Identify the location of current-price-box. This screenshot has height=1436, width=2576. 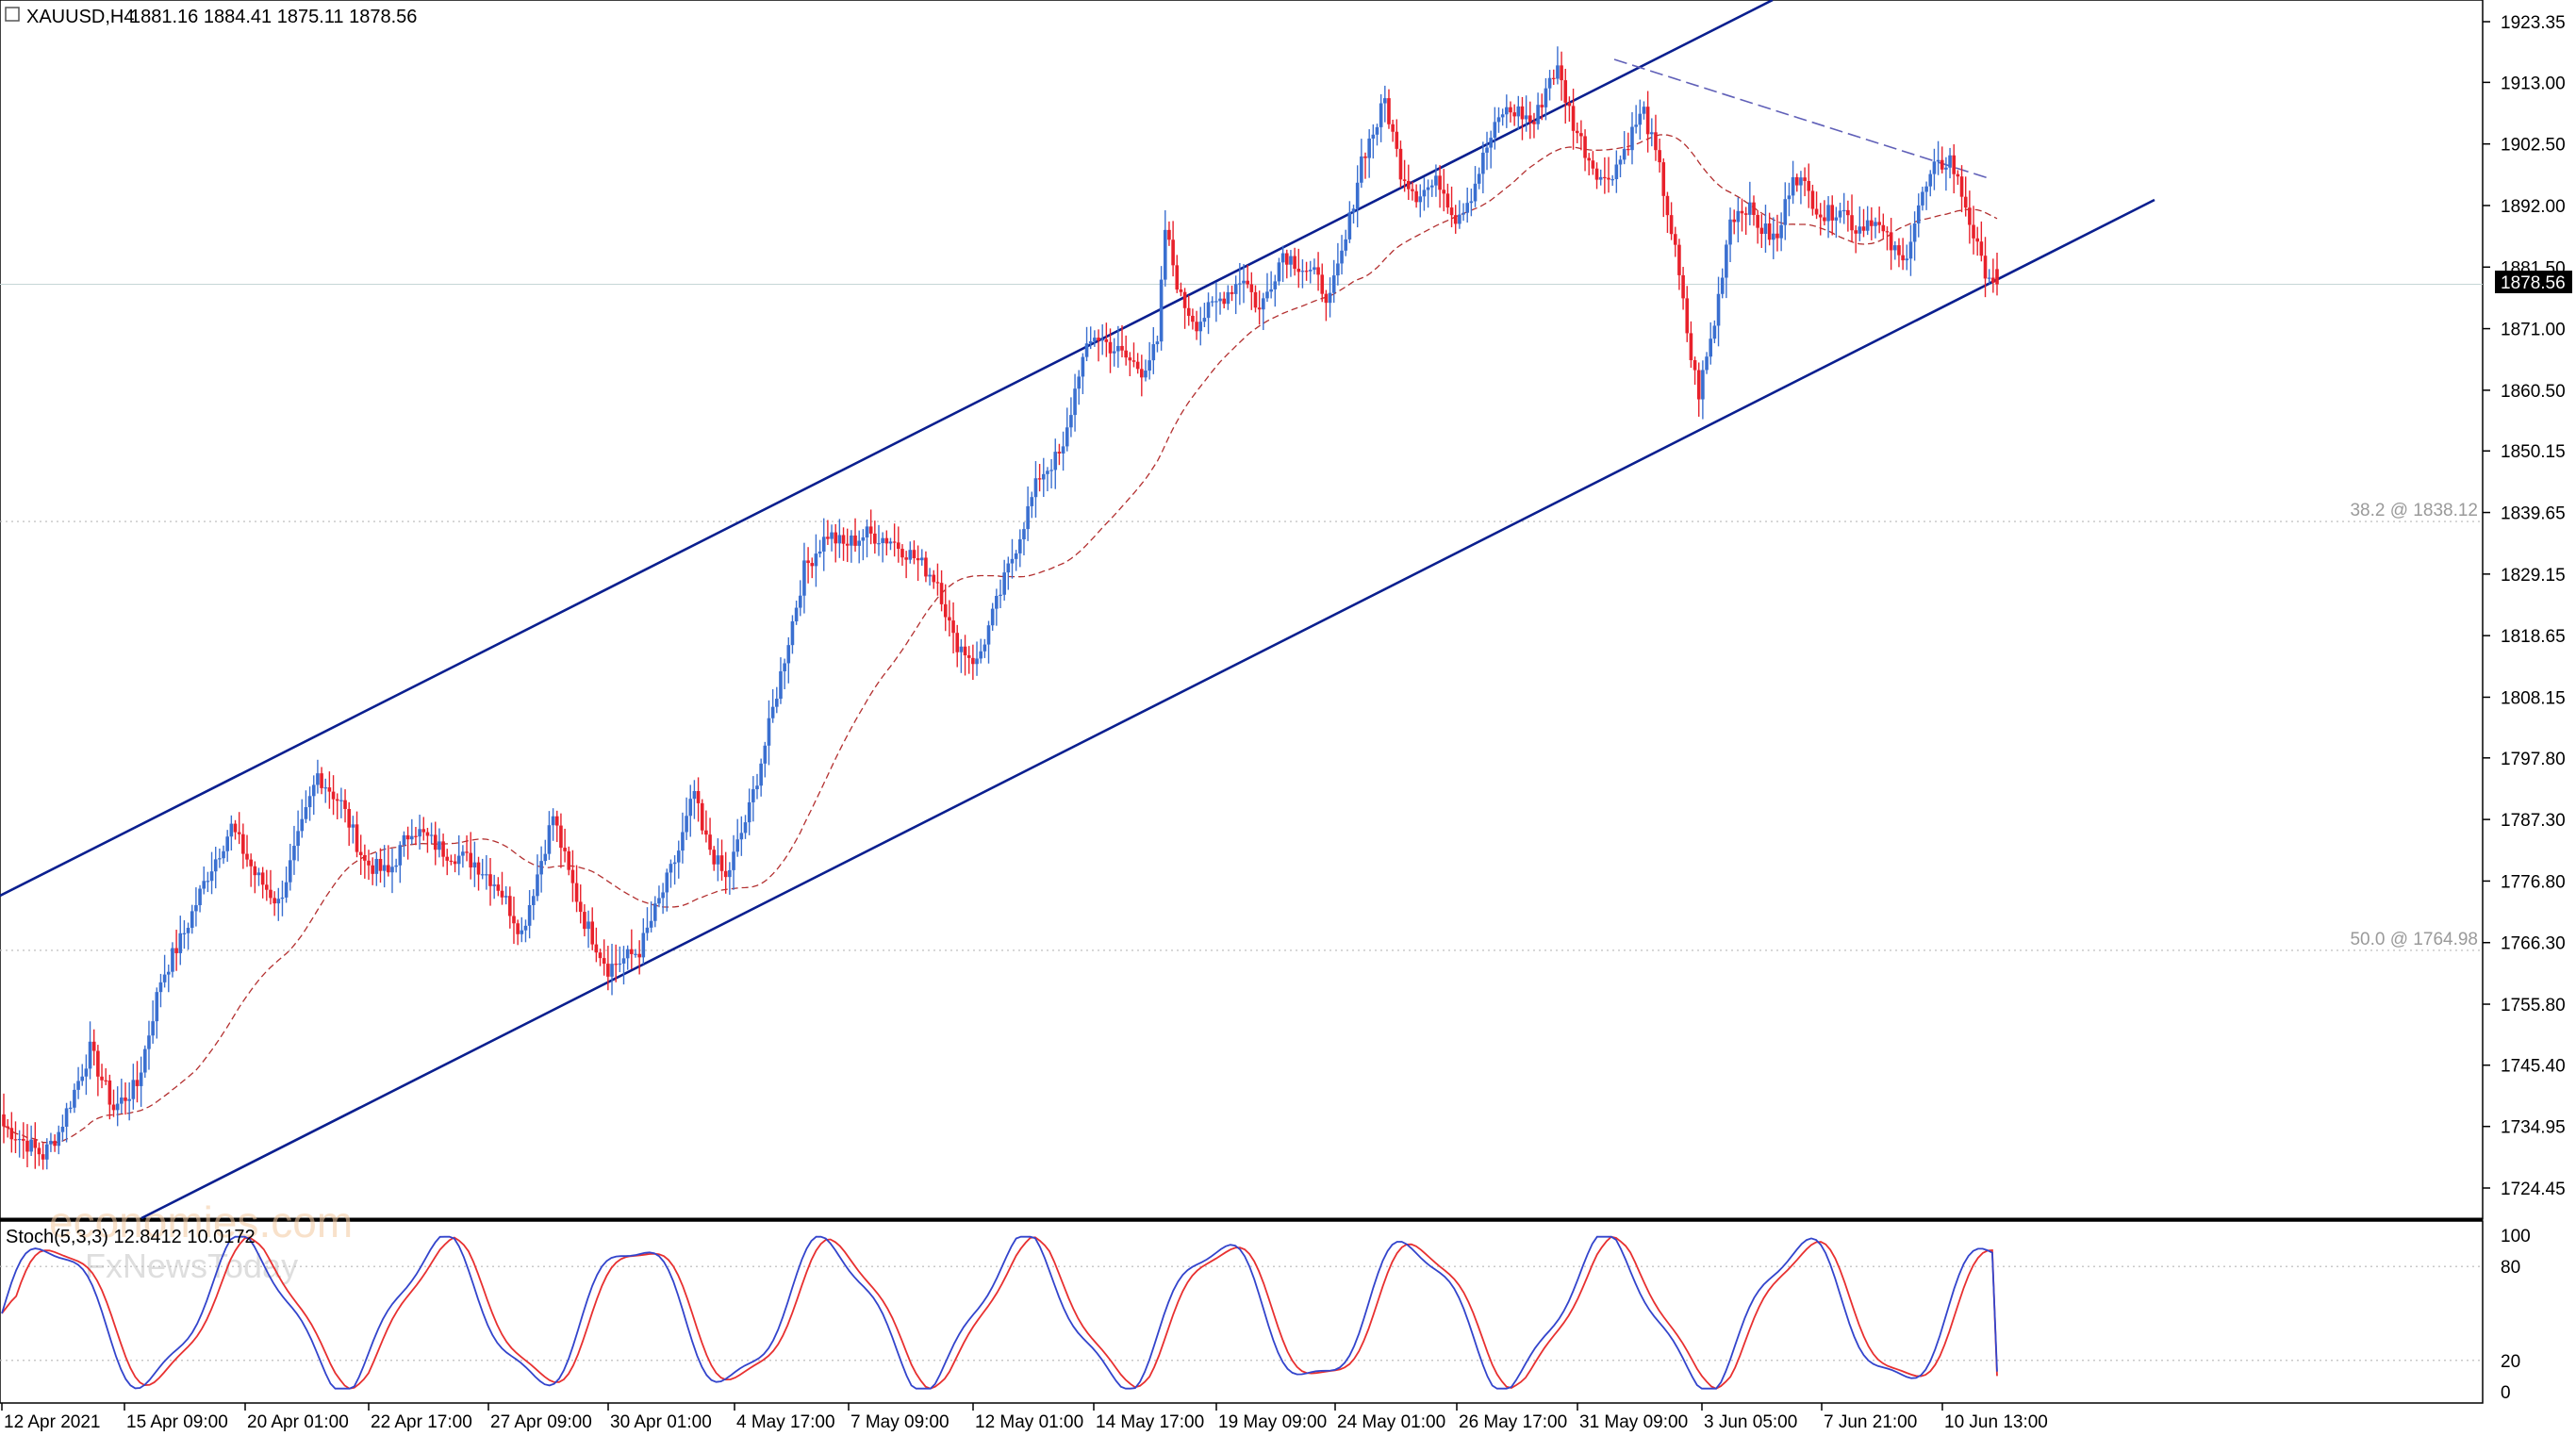
(2533, 282).